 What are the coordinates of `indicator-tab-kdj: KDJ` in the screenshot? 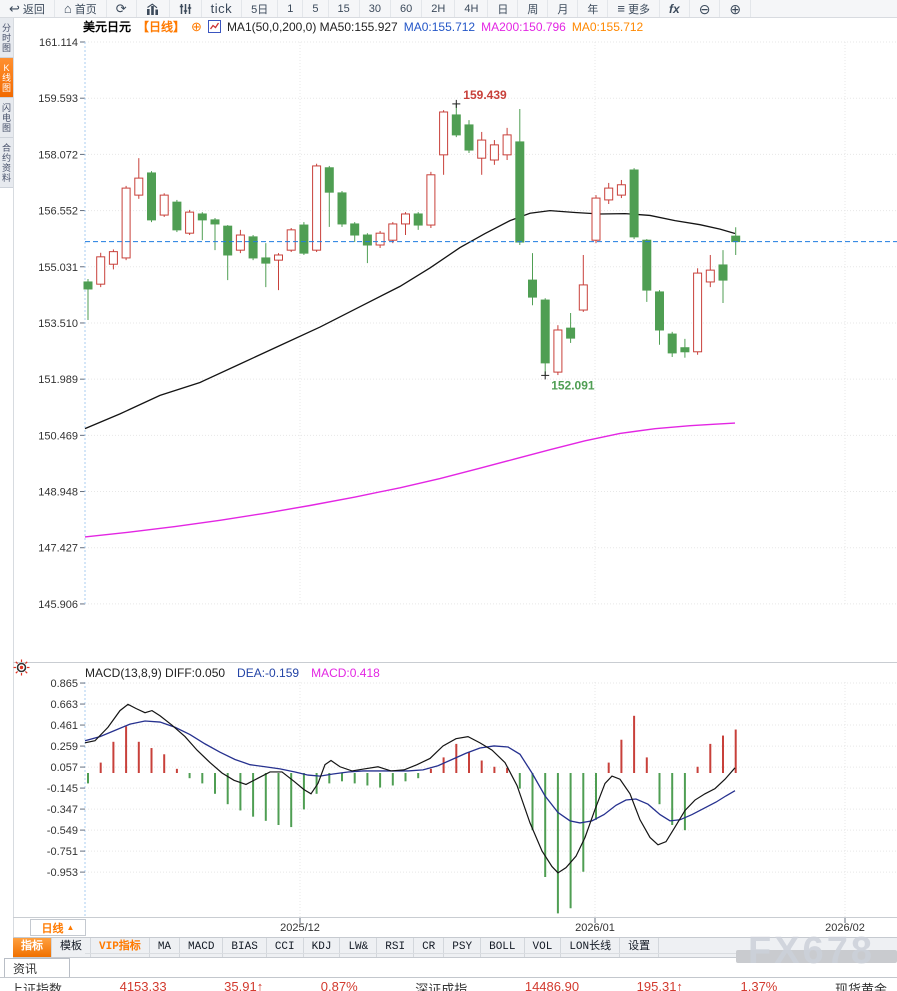 It's located at (322, 947).